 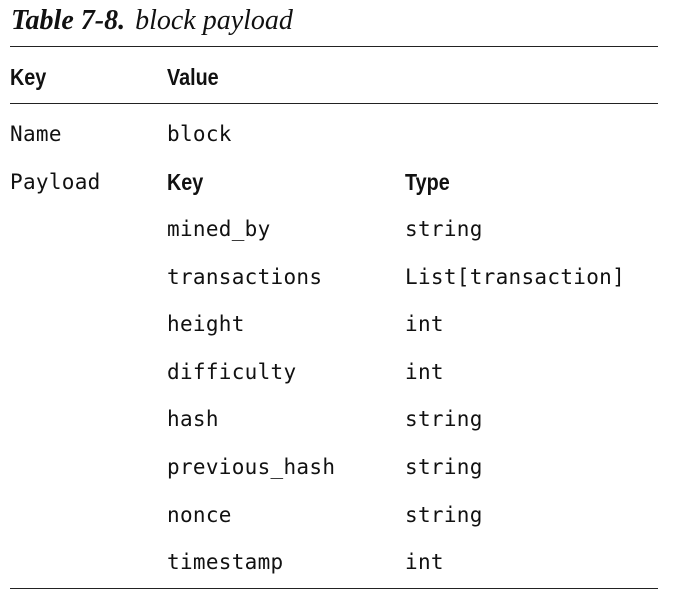 What do you see at coordinates (193, 77) in the screenshot?
I see `column-header-value: Value` at bounding box center [193, 77].